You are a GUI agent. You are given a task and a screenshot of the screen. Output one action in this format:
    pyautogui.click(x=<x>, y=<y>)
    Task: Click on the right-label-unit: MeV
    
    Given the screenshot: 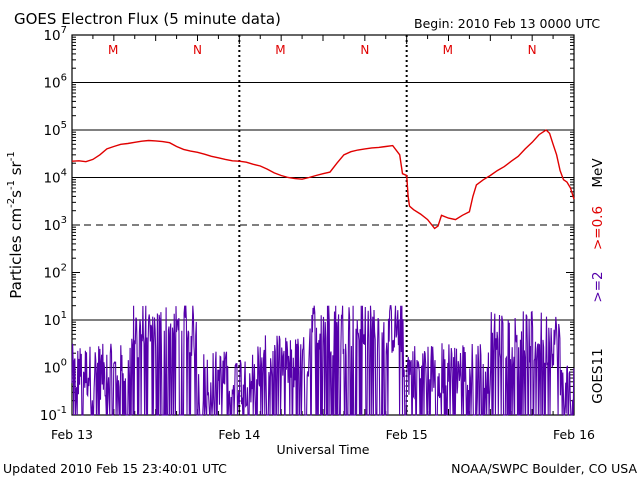 What is the action you would take?
    pyautogui.click(x=598, y=173)
    